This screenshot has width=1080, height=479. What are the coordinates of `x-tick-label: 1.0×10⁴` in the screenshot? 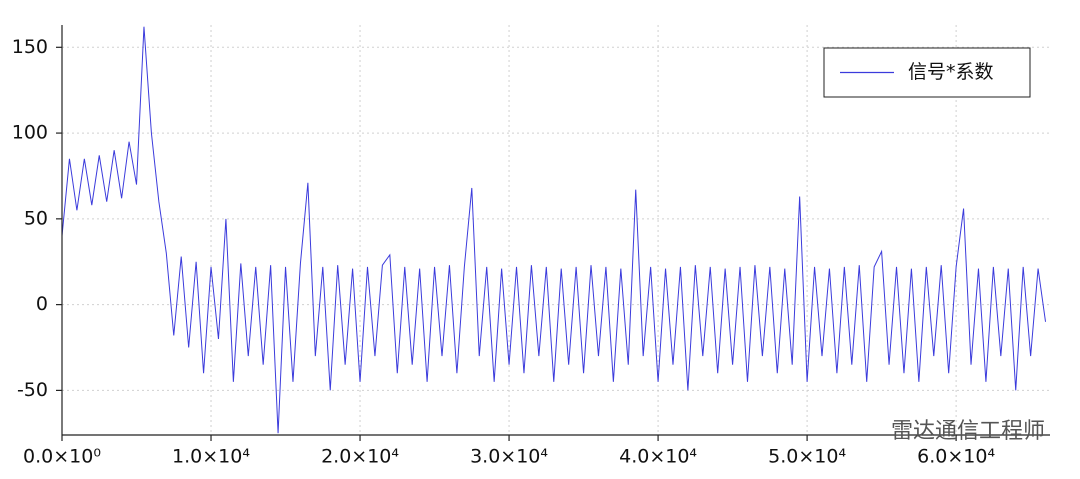 It's located at (211, 457).